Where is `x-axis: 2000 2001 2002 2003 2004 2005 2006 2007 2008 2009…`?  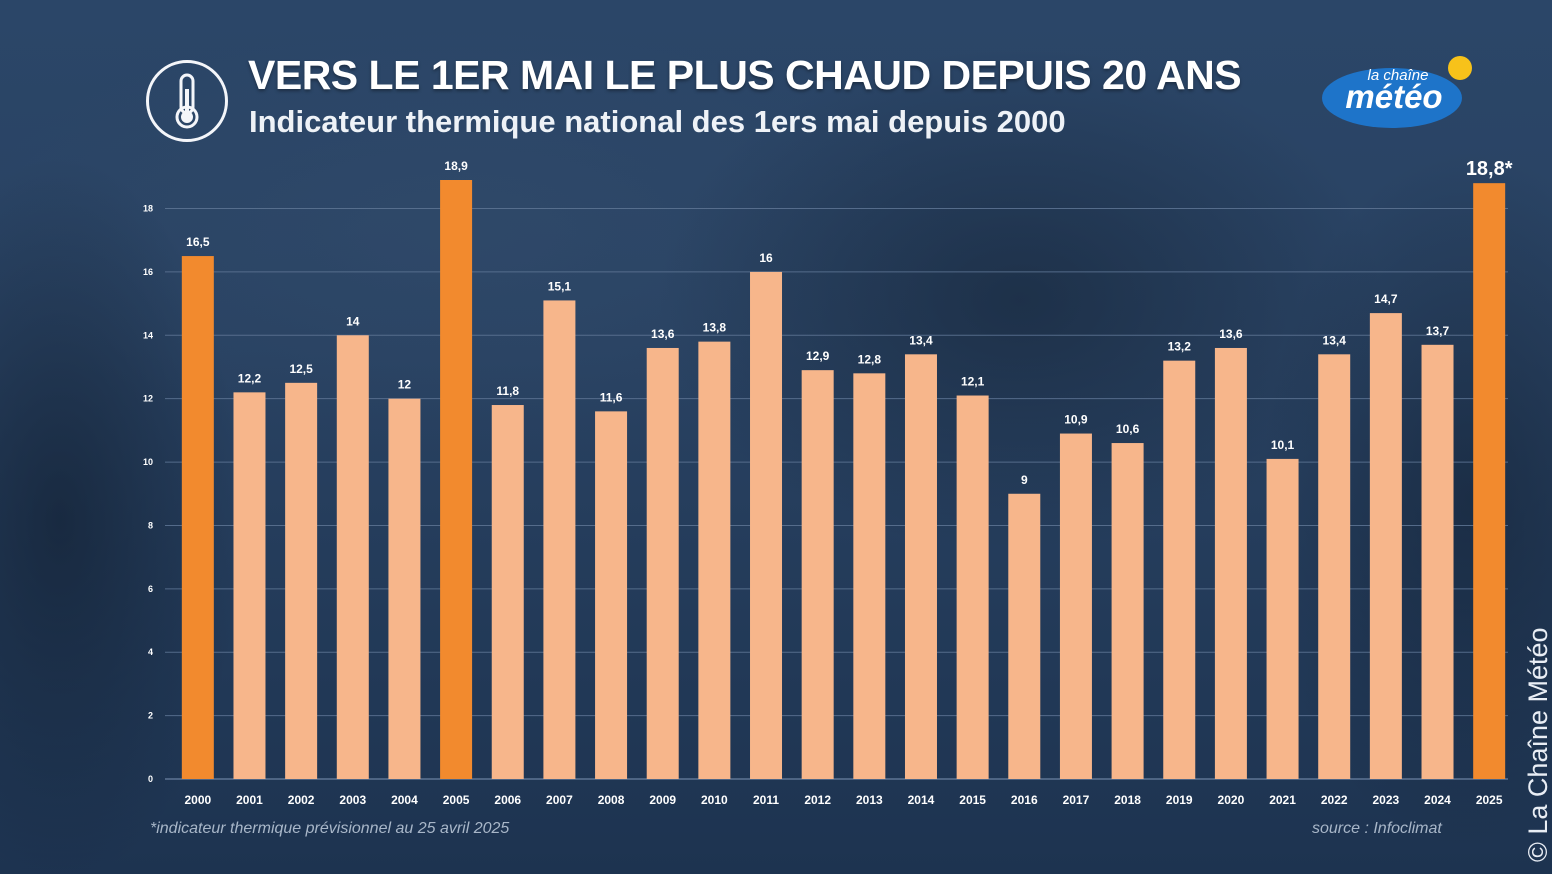 x-axis: 2000 2001 2002 2003 2004 2005 2006 2007 2008 2009… is located at coordinates (843, 800).